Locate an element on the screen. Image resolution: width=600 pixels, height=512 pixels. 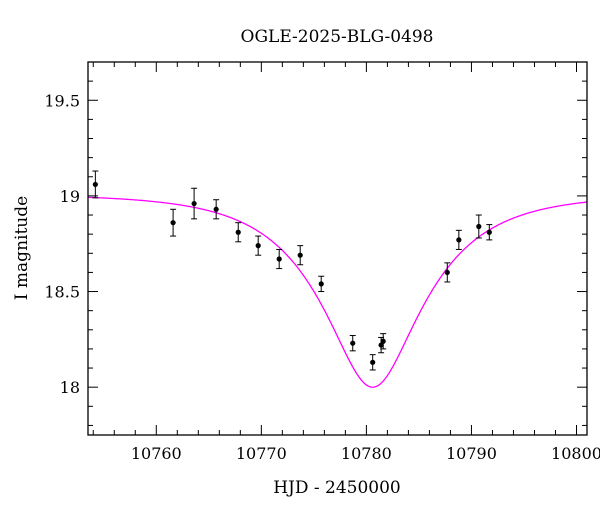
x-tick-label: 10800 is located at coordinates (575, 453).